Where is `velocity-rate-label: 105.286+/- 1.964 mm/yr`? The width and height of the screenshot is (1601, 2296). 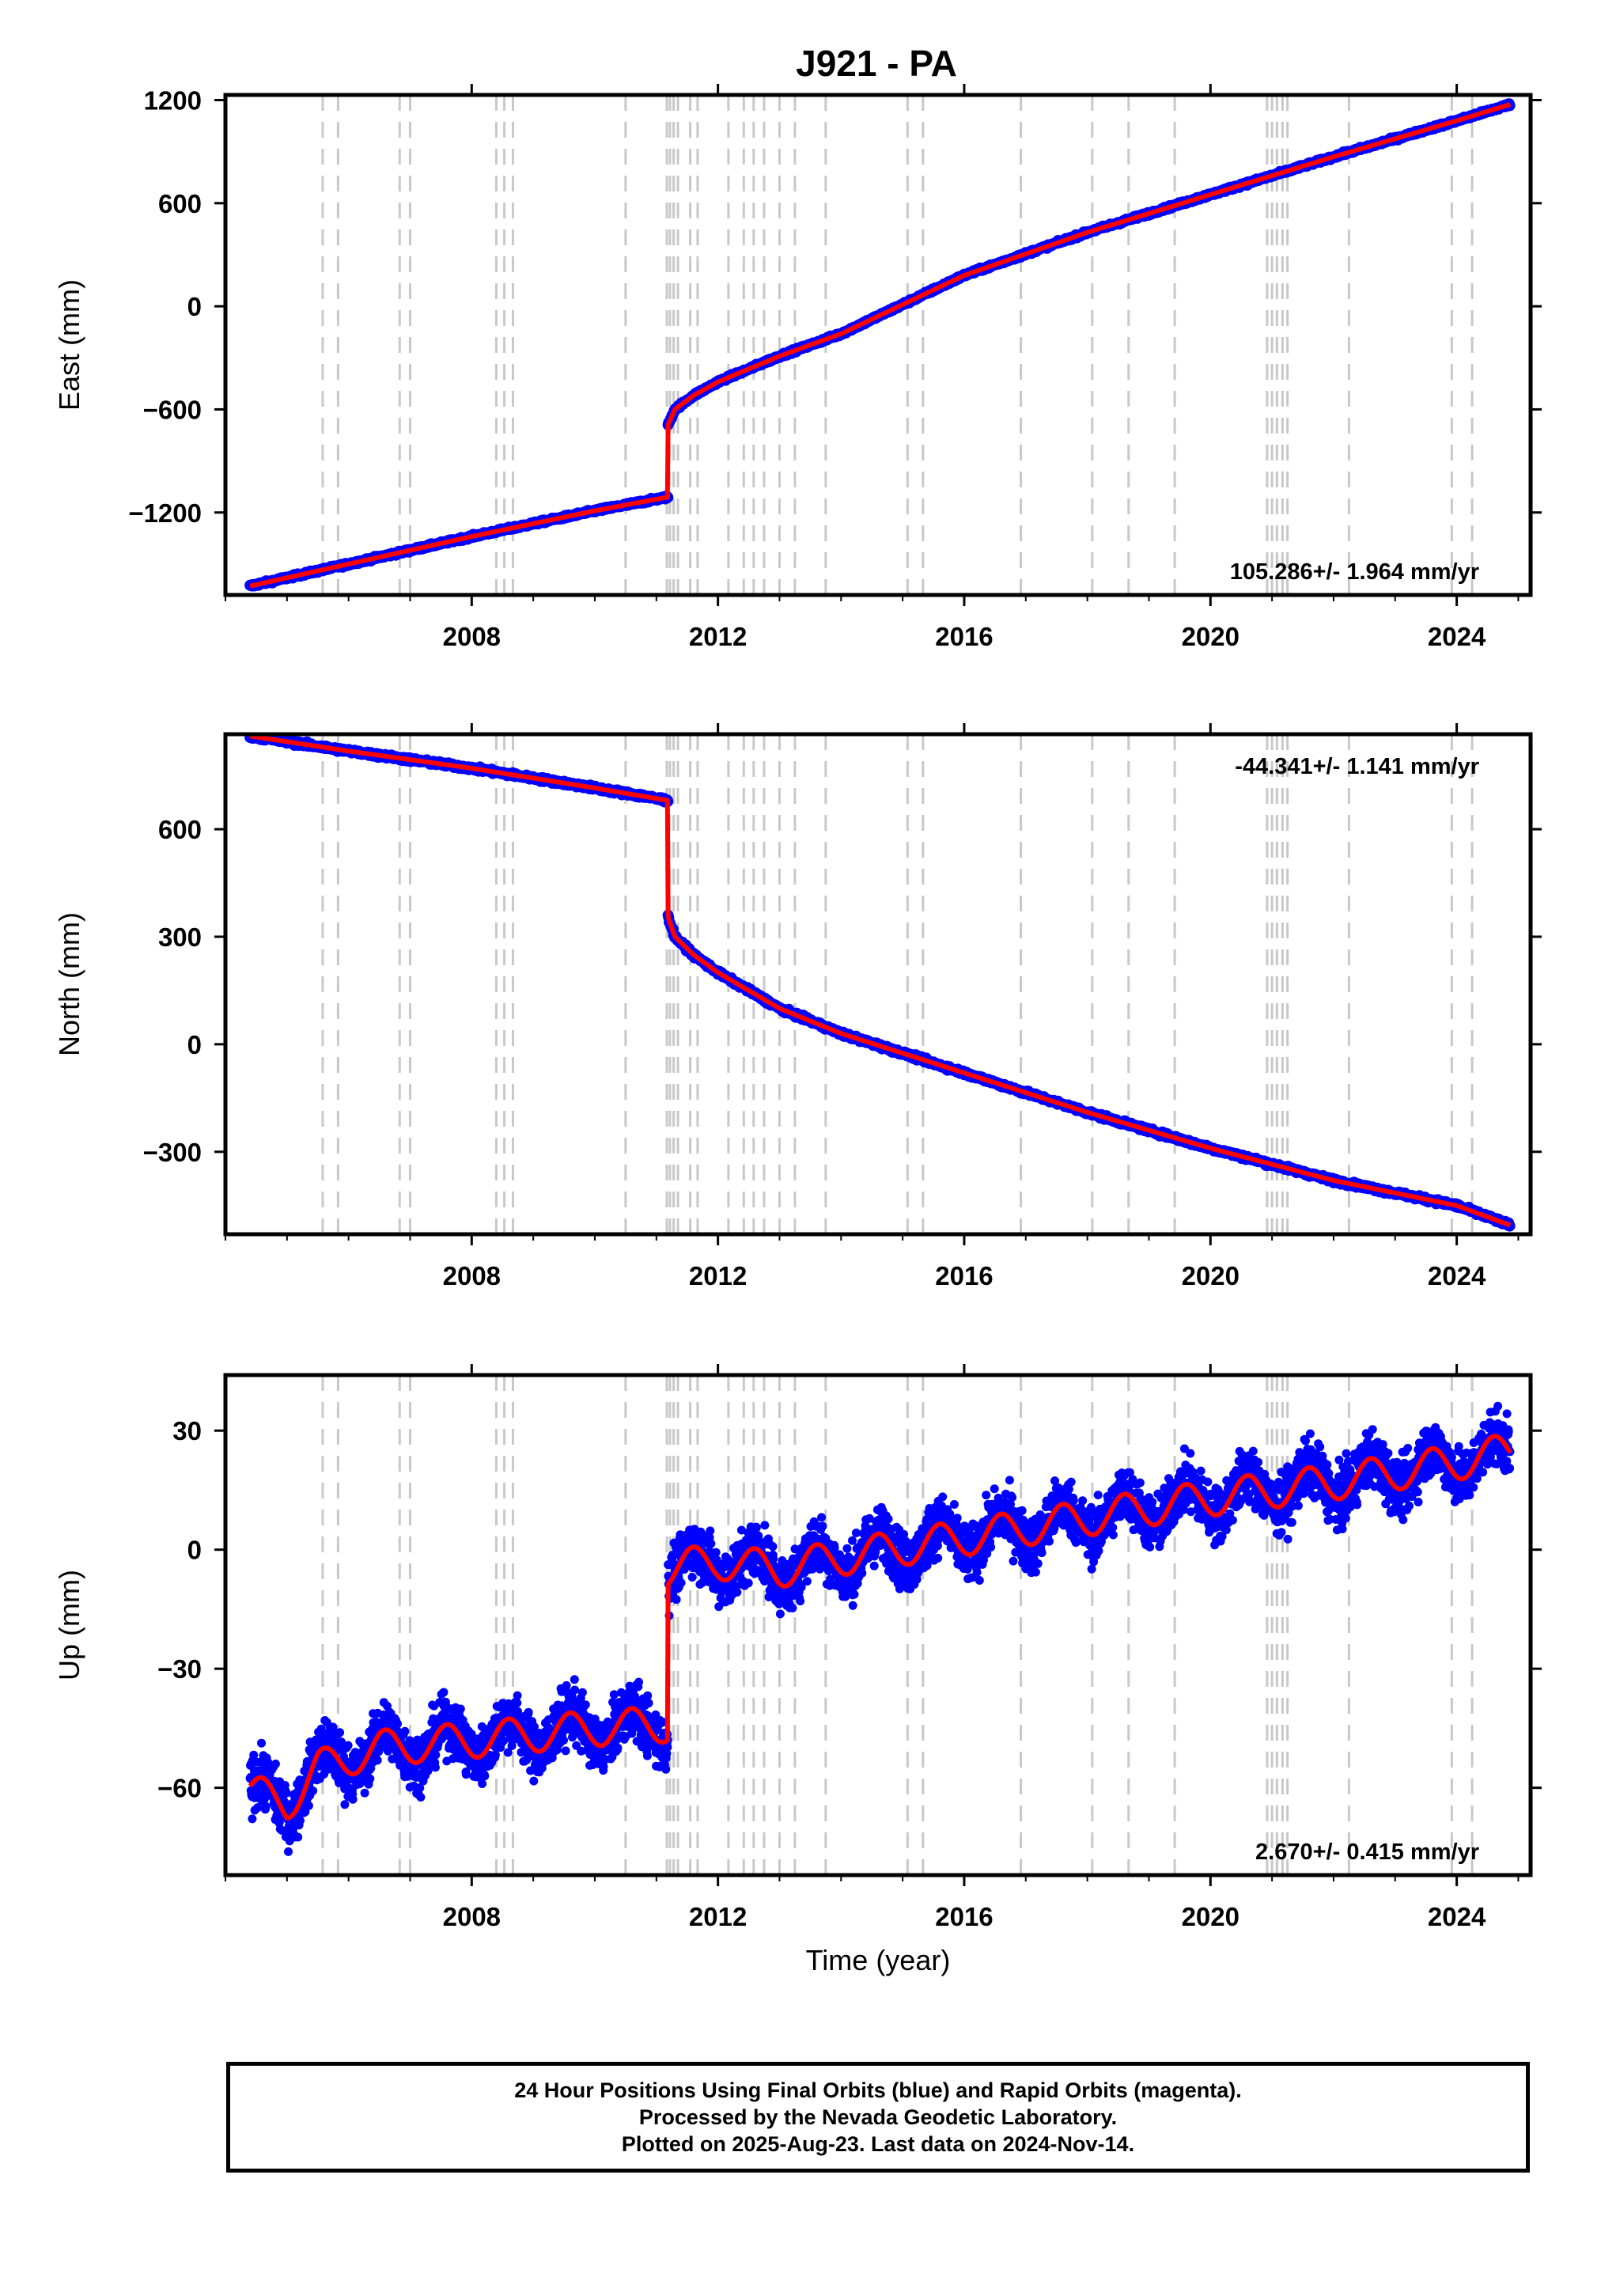 velocity-rate-label: 105.286+/- 1.964 mm/yr is located at coordinates (1355, 572).